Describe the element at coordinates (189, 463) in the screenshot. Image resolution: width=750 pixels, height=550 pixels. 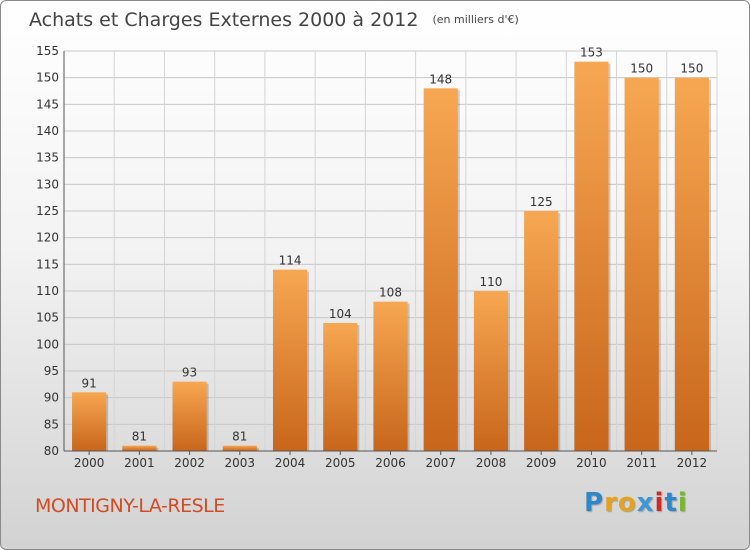
I see `x-tick-label: 2002` at that location.